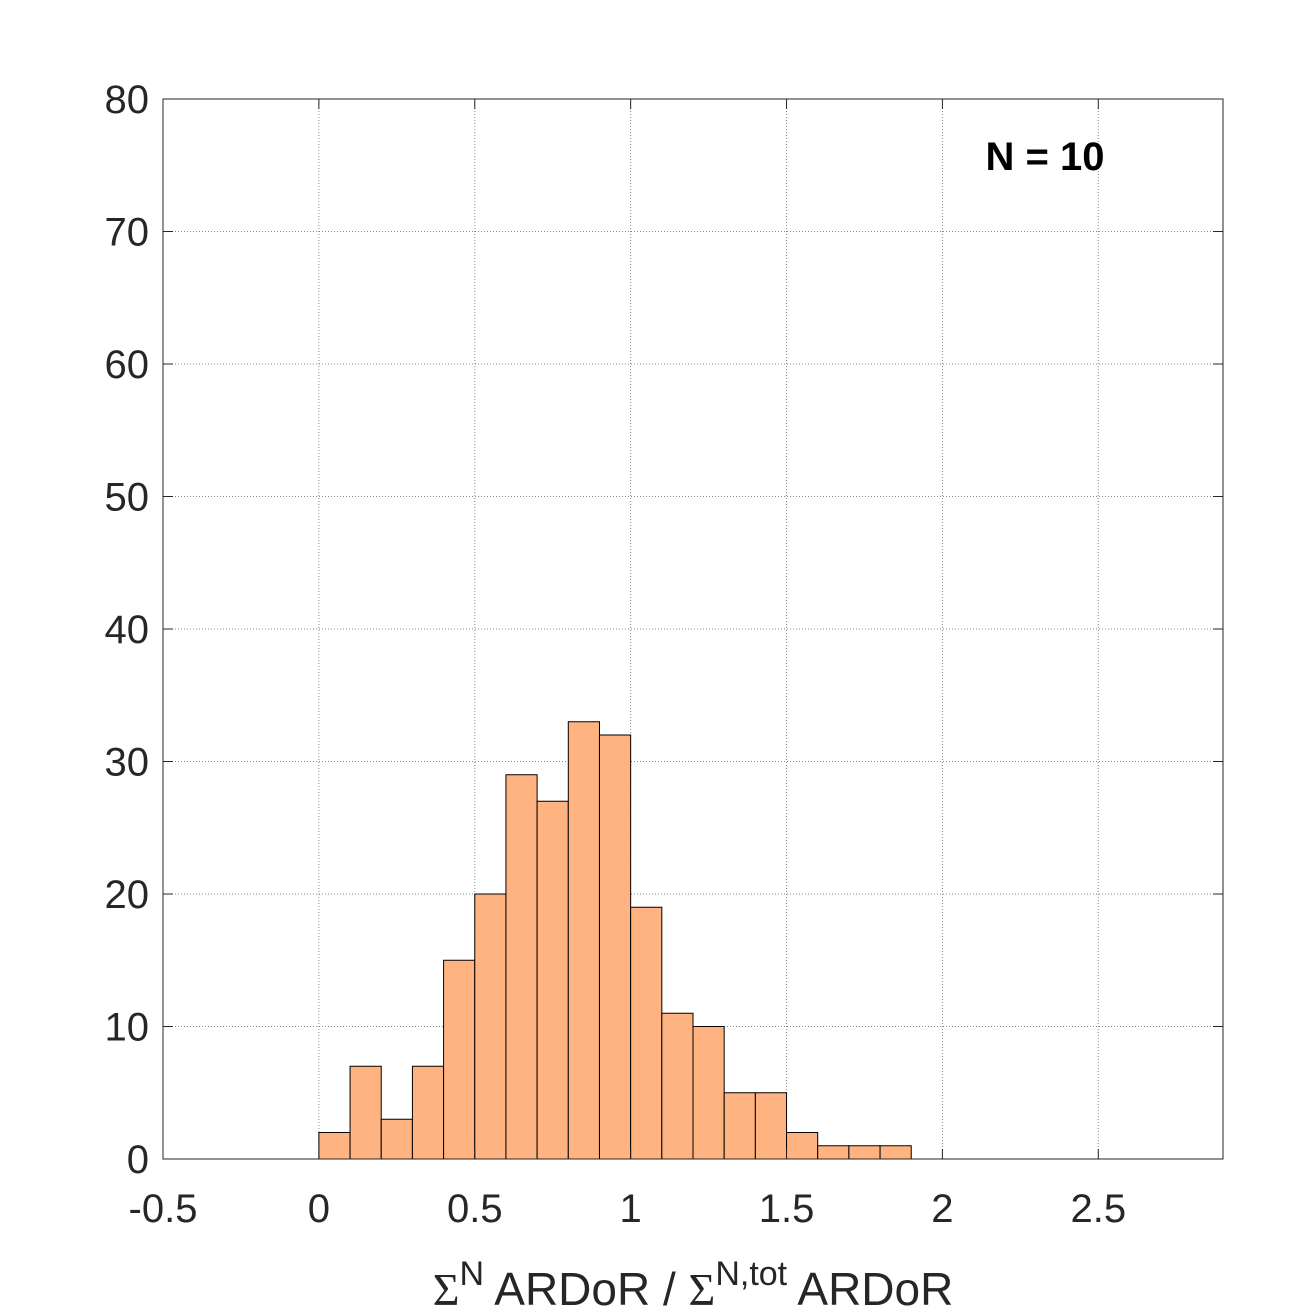 The height and width of the screenshot is (1315, 1315). I want to click on x-axis-label-sup-1: N, so click(471, 1274).